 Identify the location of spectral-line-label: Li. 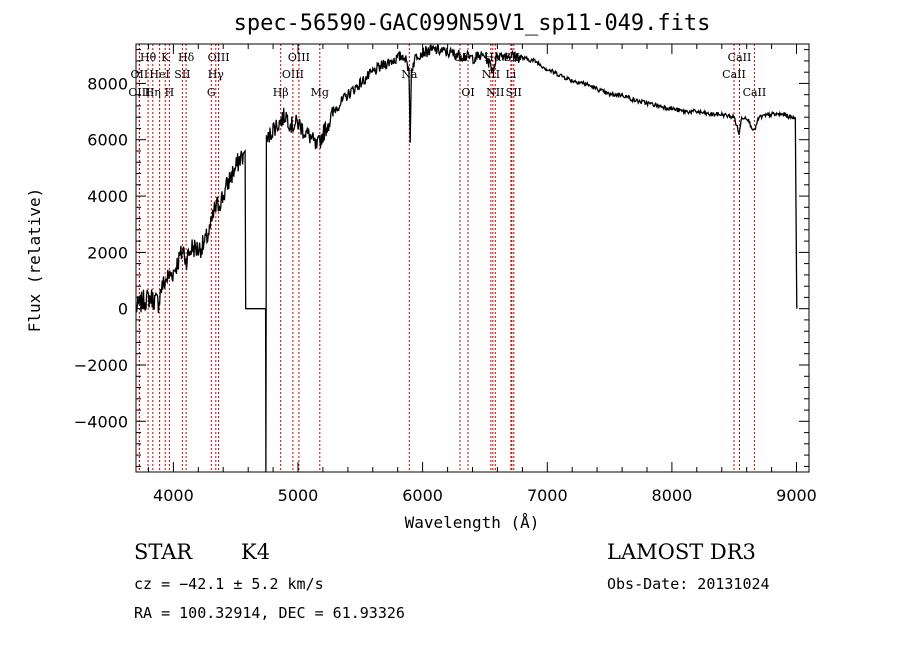
(510, 74).